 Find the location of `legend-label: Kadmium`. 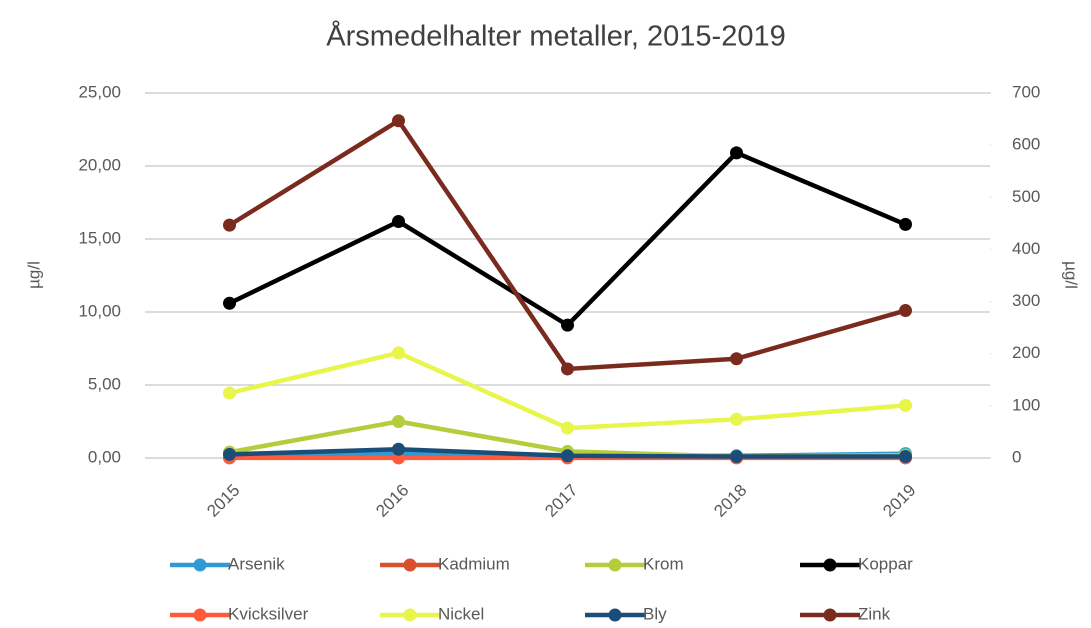

legend-label: Kadmium is located at coordinates (474, 563).